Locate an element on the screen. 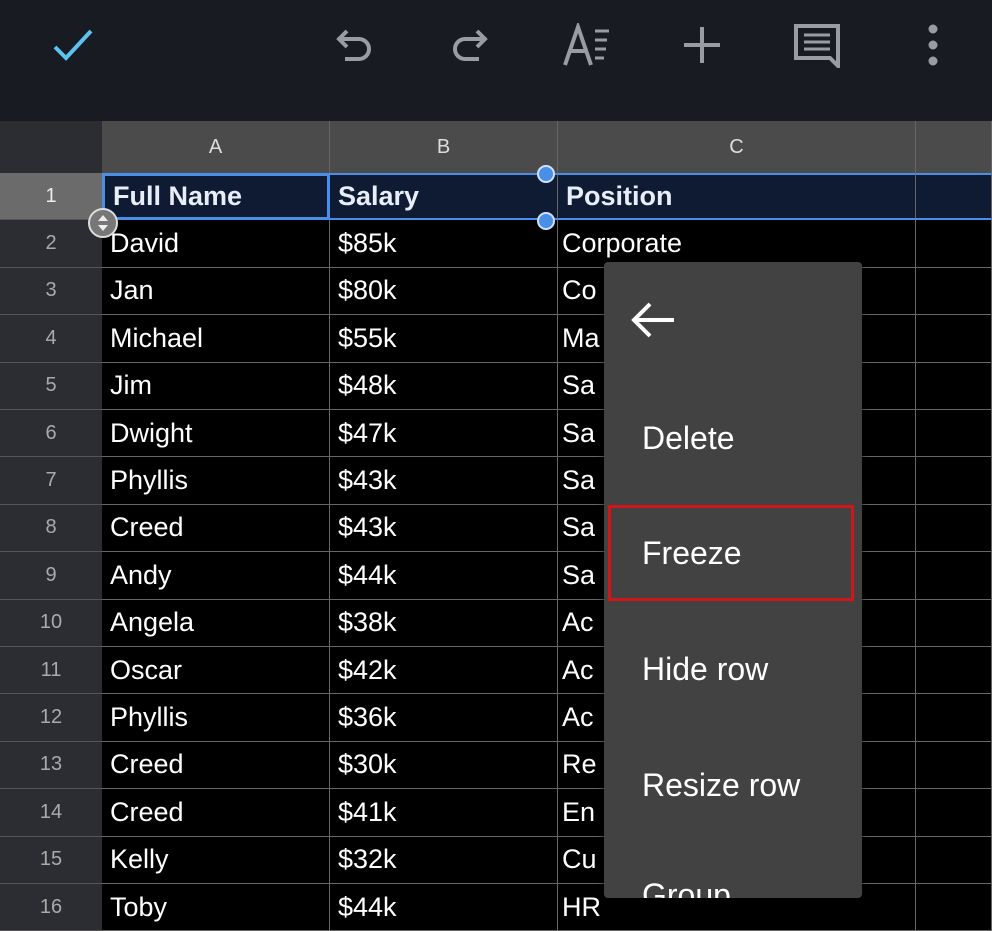  row-header: 16 is located at coordinates (51, 907).